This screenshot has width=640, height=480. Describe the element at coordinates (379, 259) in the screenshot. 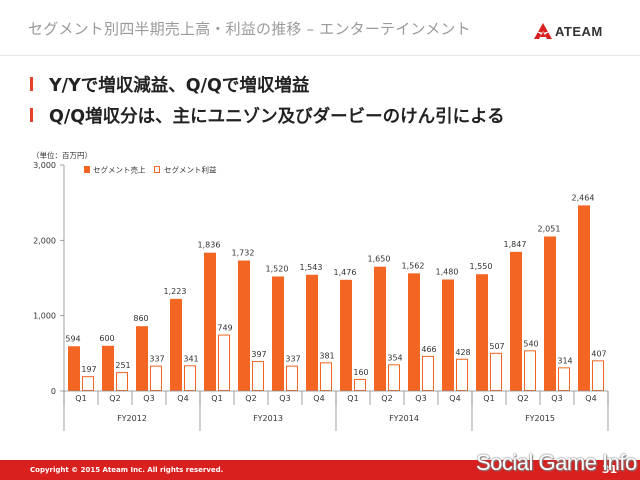

I see `sales-value-label: 1,650` at that location.